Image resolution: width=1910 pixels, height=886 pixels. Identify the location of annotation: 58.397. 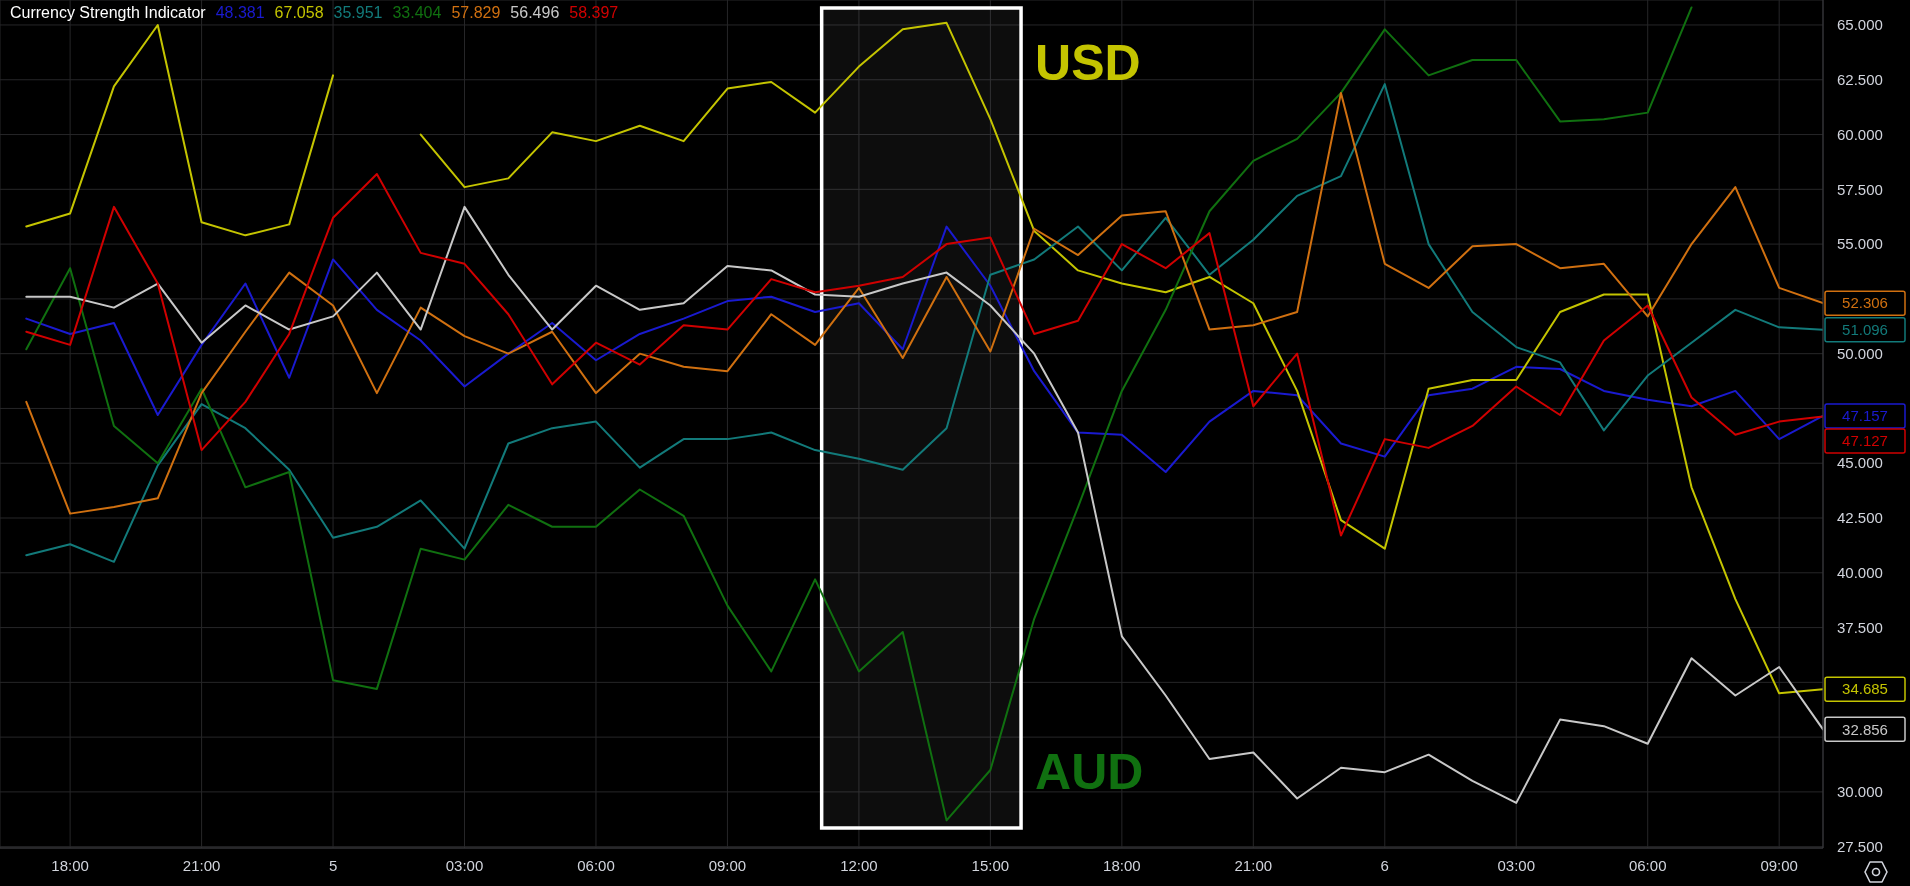
(594, 13).